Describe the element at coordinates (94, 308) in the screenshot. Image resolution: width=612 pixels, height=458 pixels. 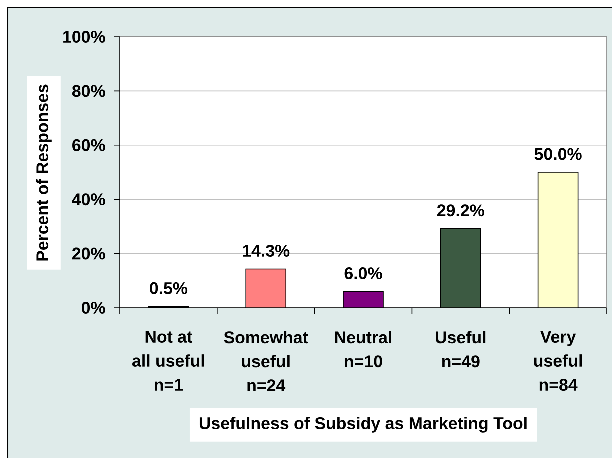
I see `y-tick-label: 0%` at that location.